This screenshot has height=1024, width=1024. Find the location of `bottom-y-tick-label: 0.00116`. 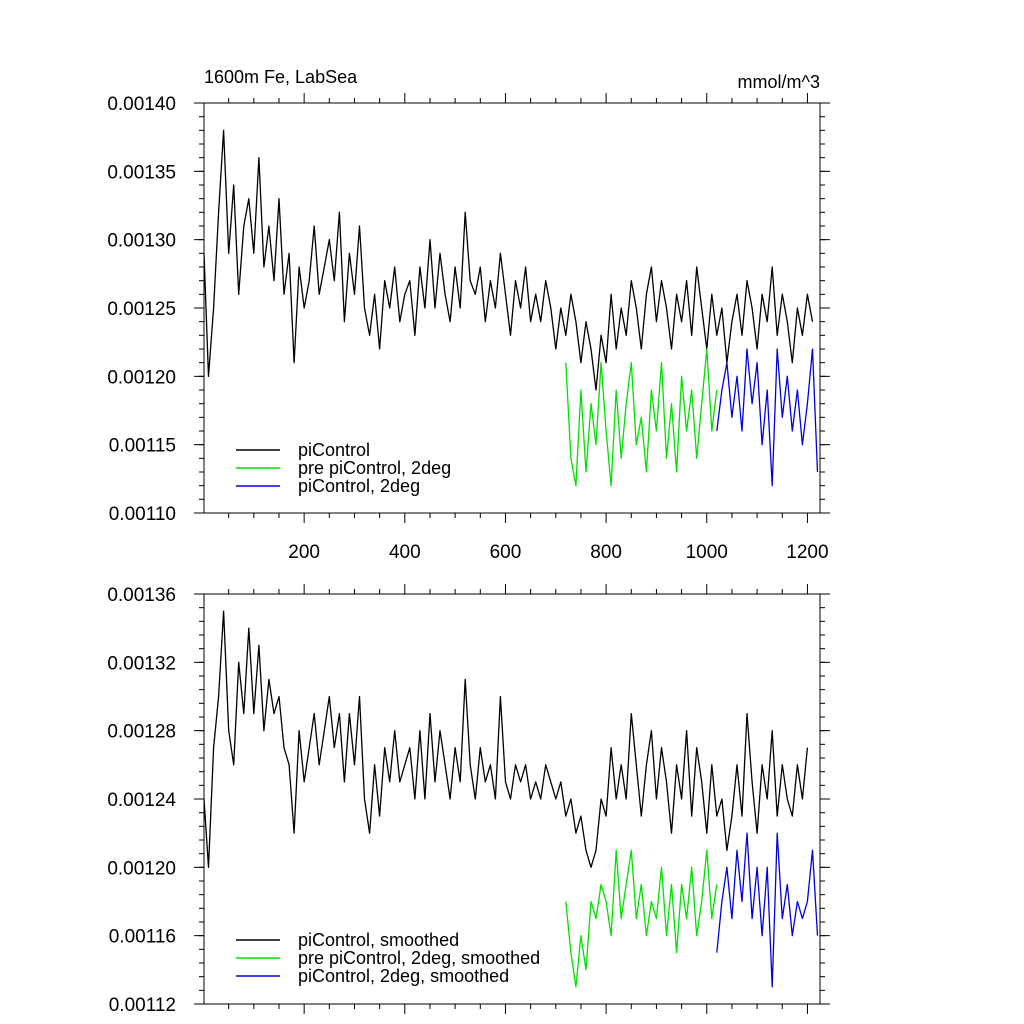

bottom-y-tick-label: 0.00116 is located at coordinates (142, 937).